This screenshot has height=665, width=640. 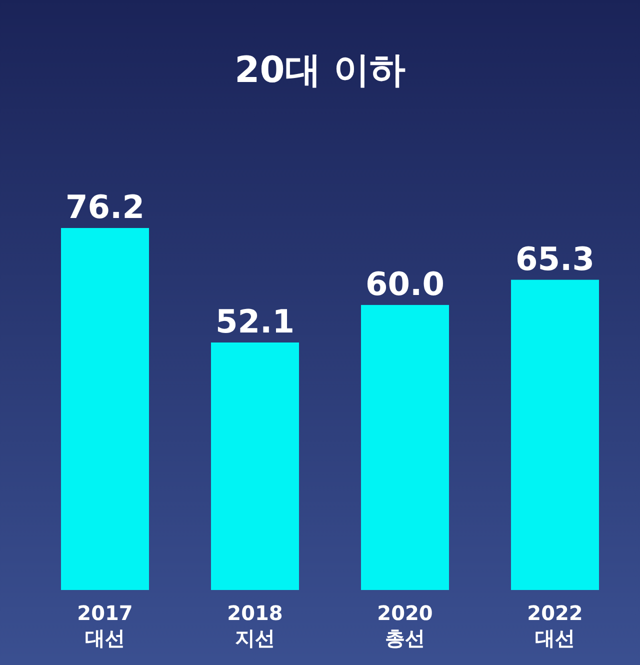 I want to click on x-tick-label: 2018 지선, so click(x=255, y=625).